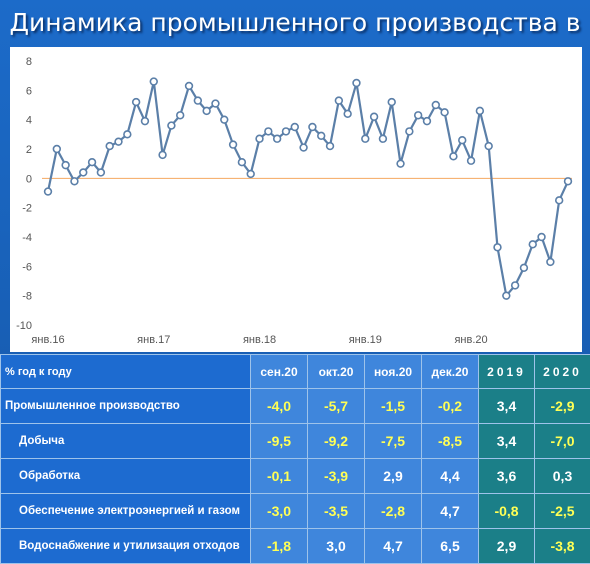 This screenshot has height=564, width=590. I want to click on row-label: Промышленное производство, so click(126, 406).